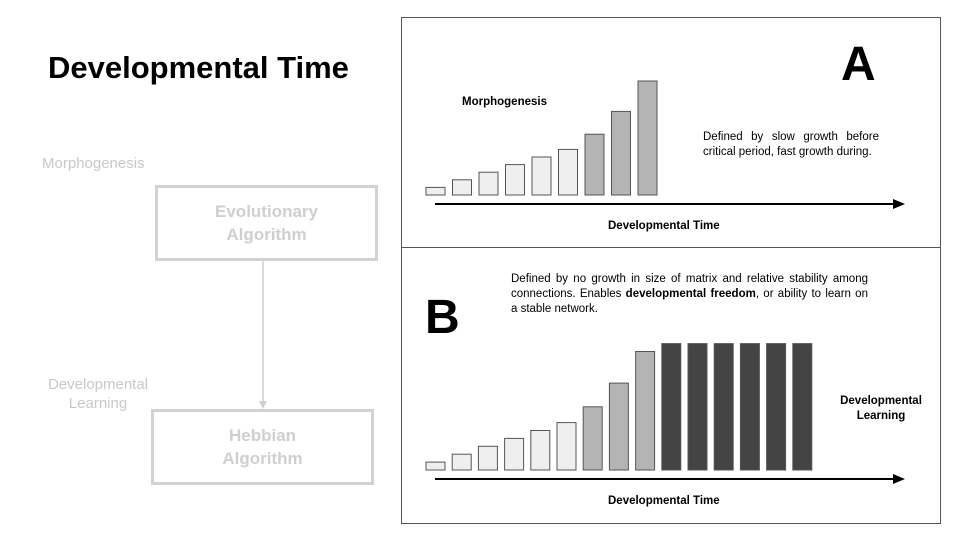 The image size is (960, 540). What do you see at coordinates (98, 403) in the screenshot?
I see `devlearn-label-line2: Learning` at bounding box center [98, 403].